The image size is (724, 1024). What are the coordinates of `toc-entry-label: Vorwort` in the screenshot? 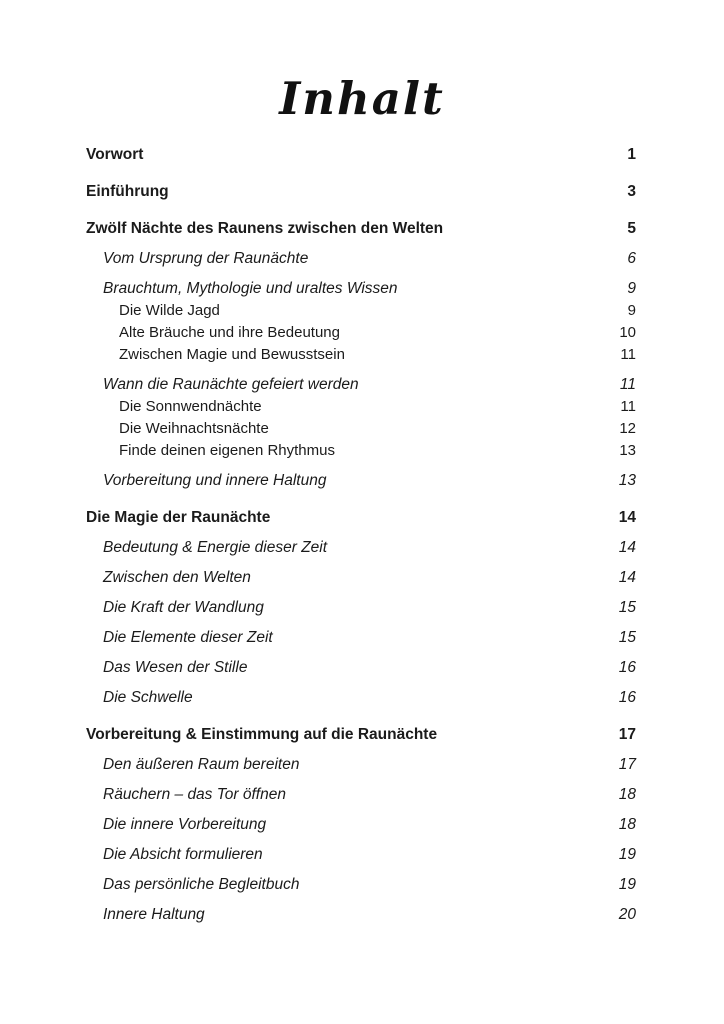 It's located at (115, 154).